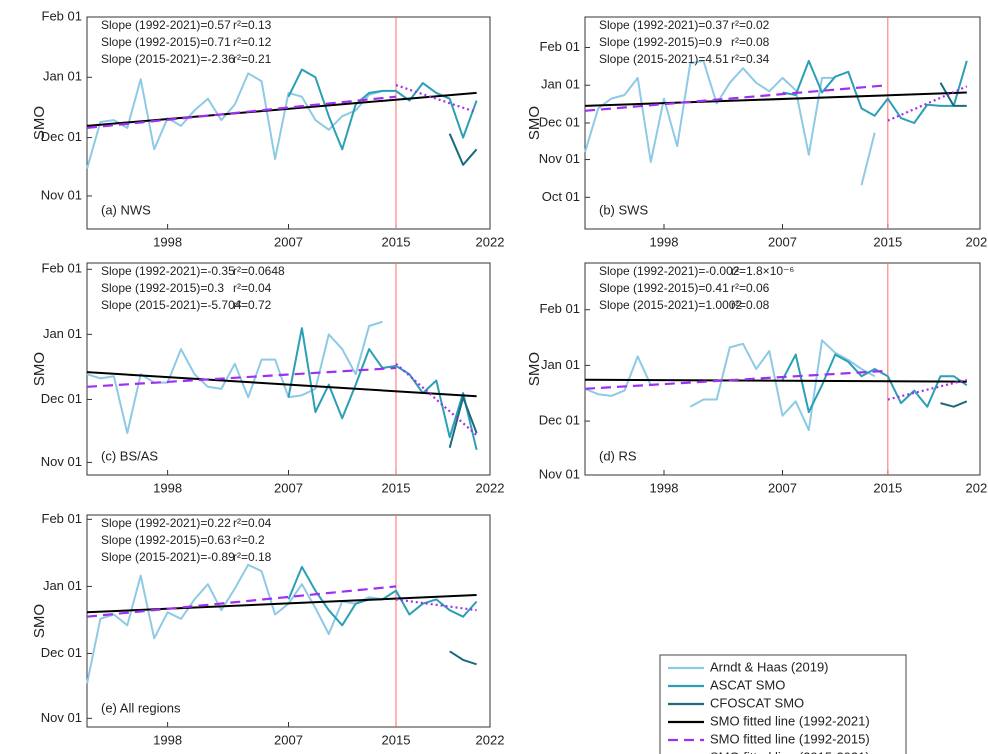 The height and width of the screenshot is (754, 988). What do you see at coordinates (762, 271) in the screenshot?
I see `r2-annotation: r²=1.8×10⁻⁶` at bounding box center [762, 271].